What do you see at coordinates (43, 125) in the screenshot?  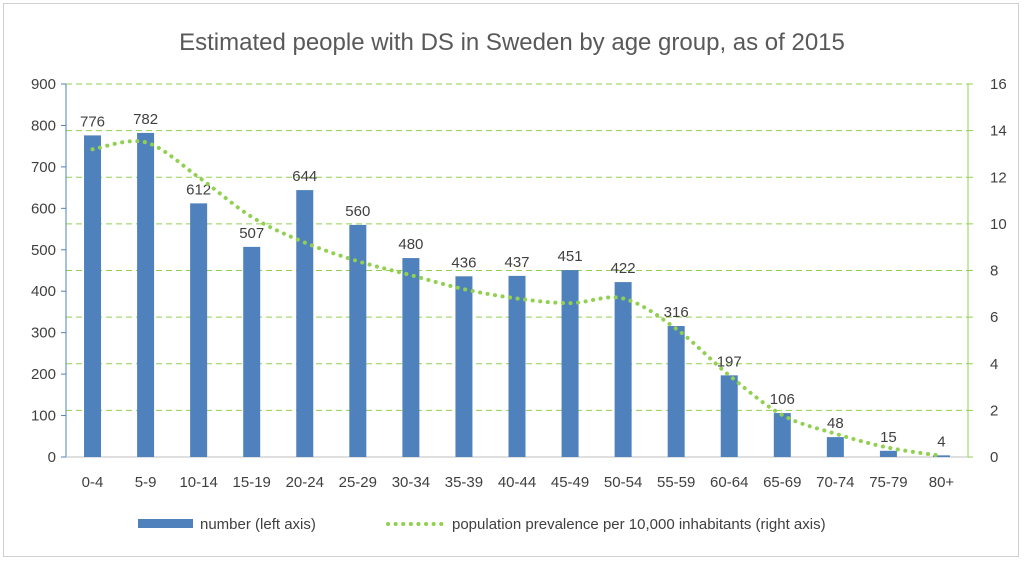 I see `left-tick-label: 800` at bounding box center [43, 125].